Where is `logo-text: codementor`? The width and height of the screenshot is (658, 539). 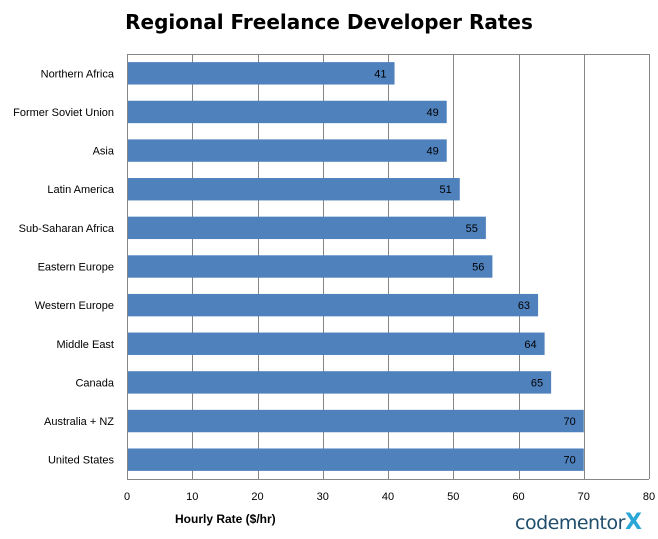 logo-text: codementor is located at coordinates (570, 523).